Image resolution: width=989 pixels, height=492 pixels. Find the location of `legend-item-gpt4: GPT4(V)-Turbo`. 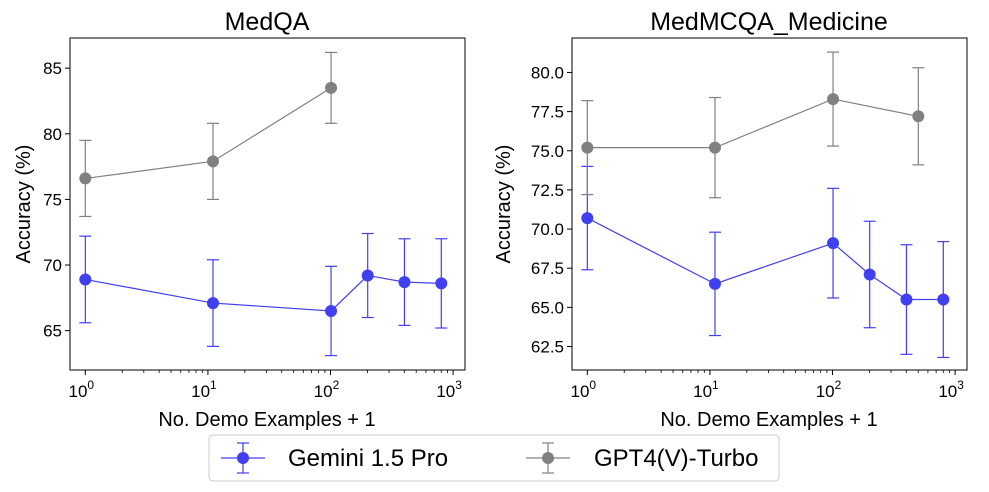

legend-item-gpt4: GPT4(V)-Turbo is located at coordinates (642, 458).